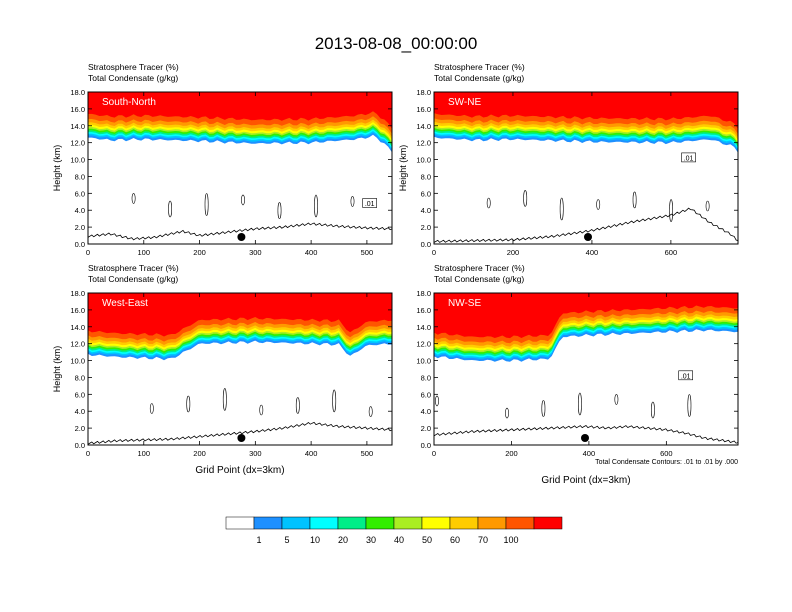  What do you see at coordinates (129, 102) in the screenshot?
I see `panel-label: South-North` at bounding box center [129, 102].